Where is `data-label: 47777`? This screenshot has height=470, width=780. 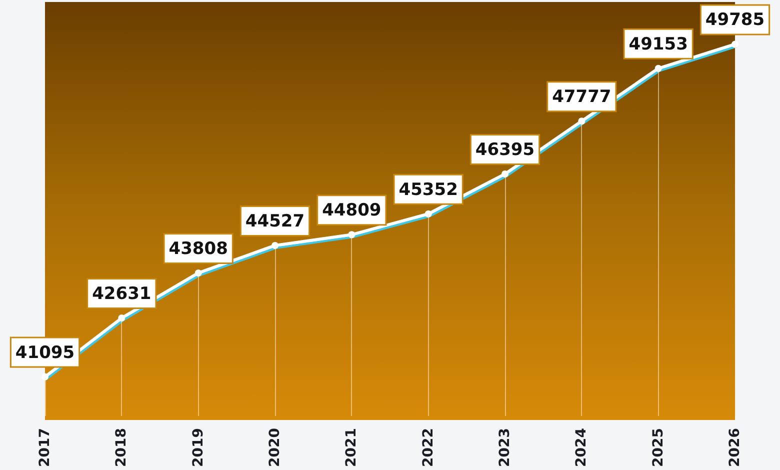
data-label: 47777 is located at coordinates (582, 97).